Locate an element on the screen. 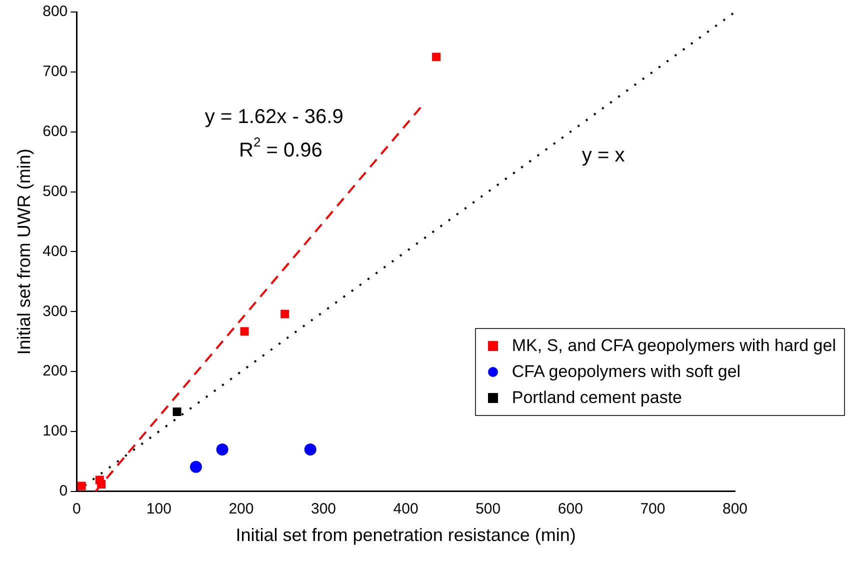 The height and width of the screenshot is (561, 865). x-tick-label: 400 is located at coordinates (405, 509).